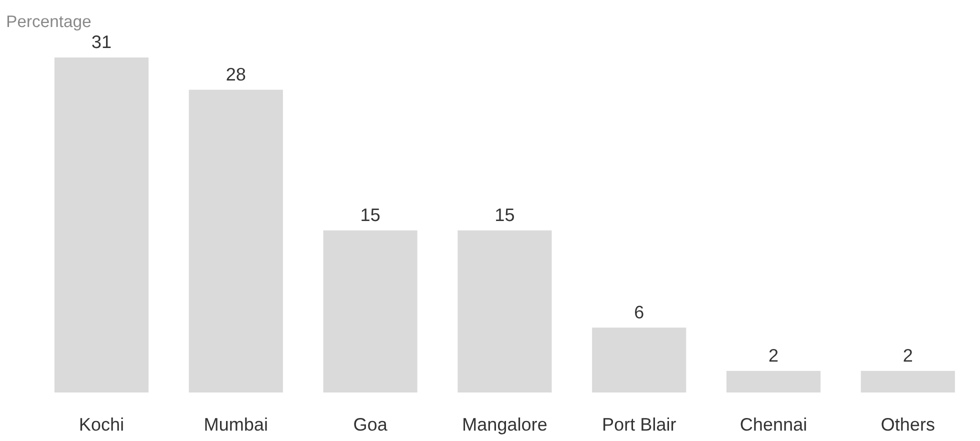 The width and height of the screenshot is (980, 441). I want to click on data-label: 6, so click(639, 312).